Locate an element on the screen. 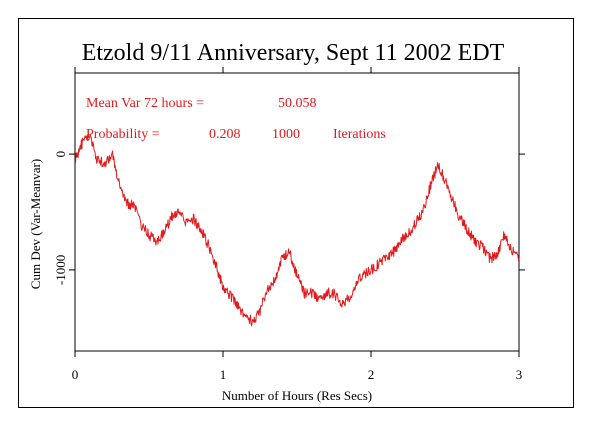 The image size is (596, 427). x-tick-label: 2 is located at coordinates (371, 374).